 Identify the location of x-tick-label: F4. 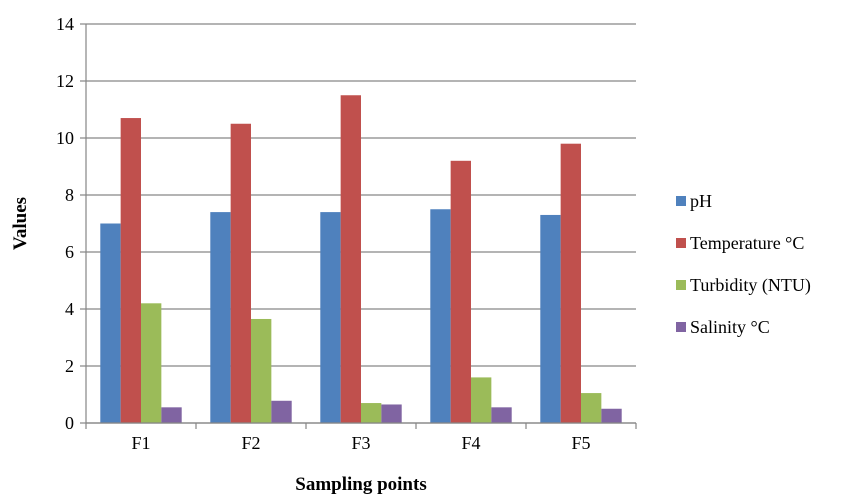
(470, 443).